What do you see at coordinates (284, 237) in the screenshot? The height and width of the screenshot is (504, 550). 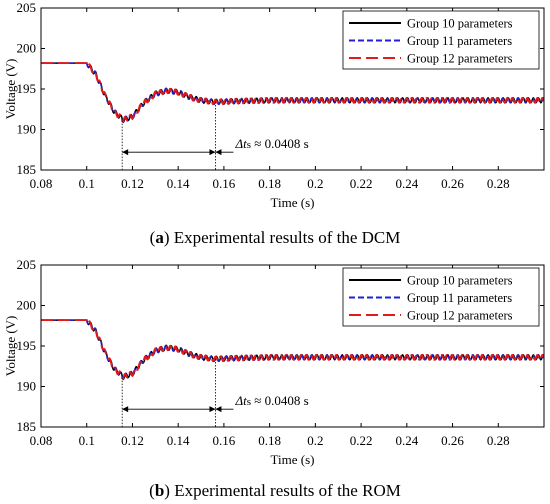 I see `caption-text: Experimental results of the DCM` at bounding box center [284, 237].